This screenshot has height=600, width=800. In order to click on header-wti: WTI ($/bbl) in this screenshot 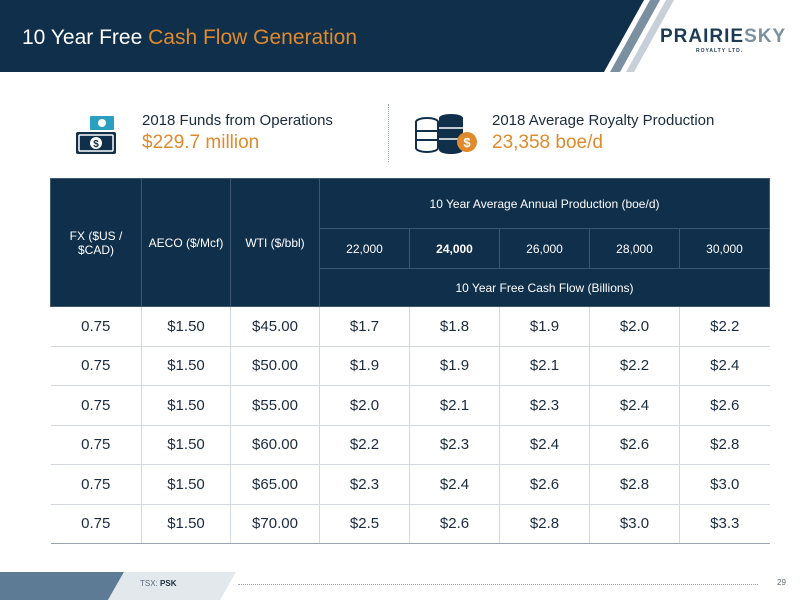, I will do `click(275, 242)`.